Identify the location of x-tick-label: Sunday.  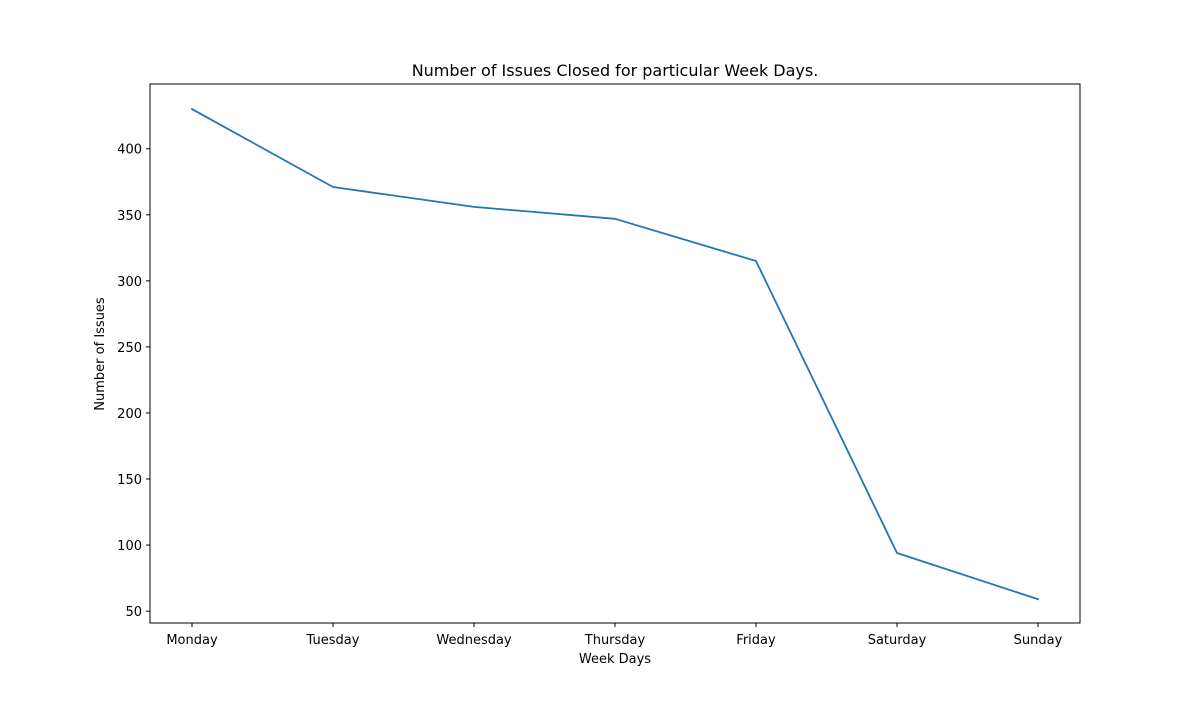
(1038, 640).